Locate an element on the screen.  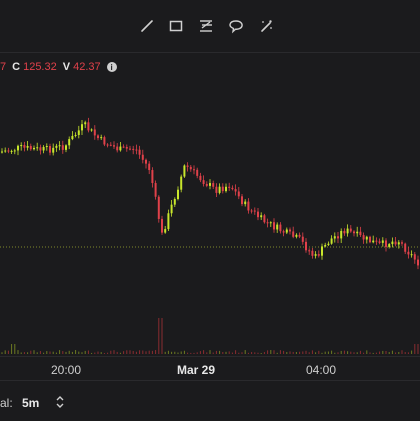
info-icon: i is located at coordinates (111, 67).